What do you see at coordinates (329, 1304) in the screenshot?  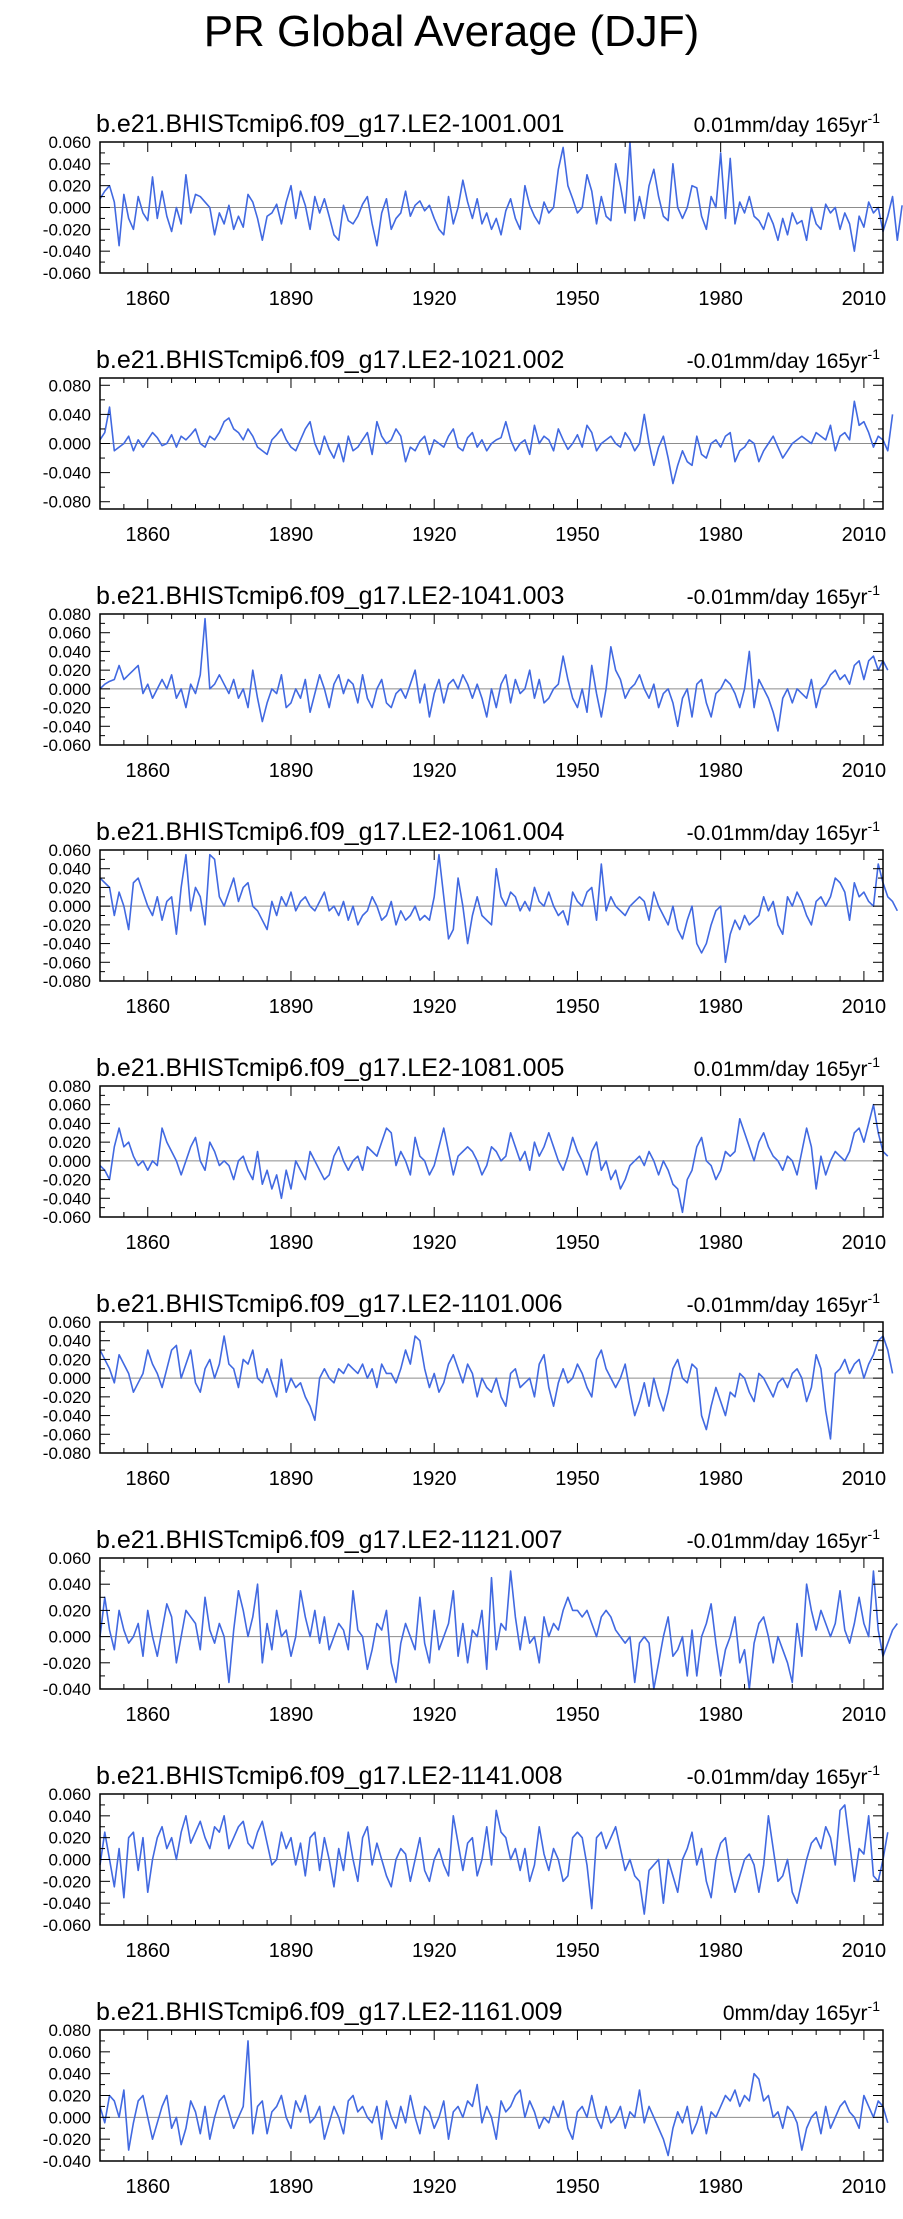 I see `panel-title: b.e21.BHISTcmip6.f09_g17.LE2-1101.006` at bounding box center [329, 1304].